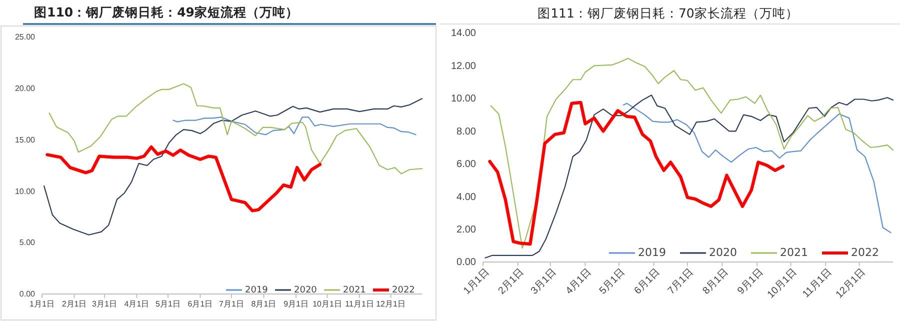  Describe the element at coordinates (466, 164) in the screenshot. I see `y-tick-label: 6.00` at that location.